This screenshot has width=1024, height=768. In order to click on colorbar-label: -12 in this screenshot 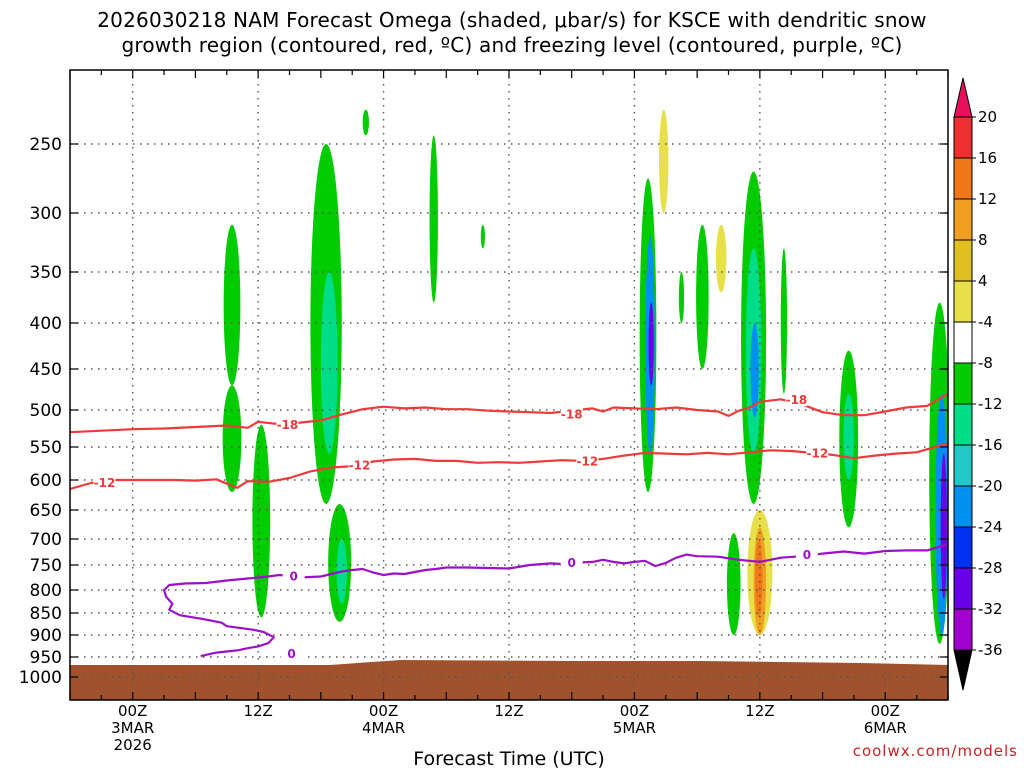, I will do `click(990, 404)`.